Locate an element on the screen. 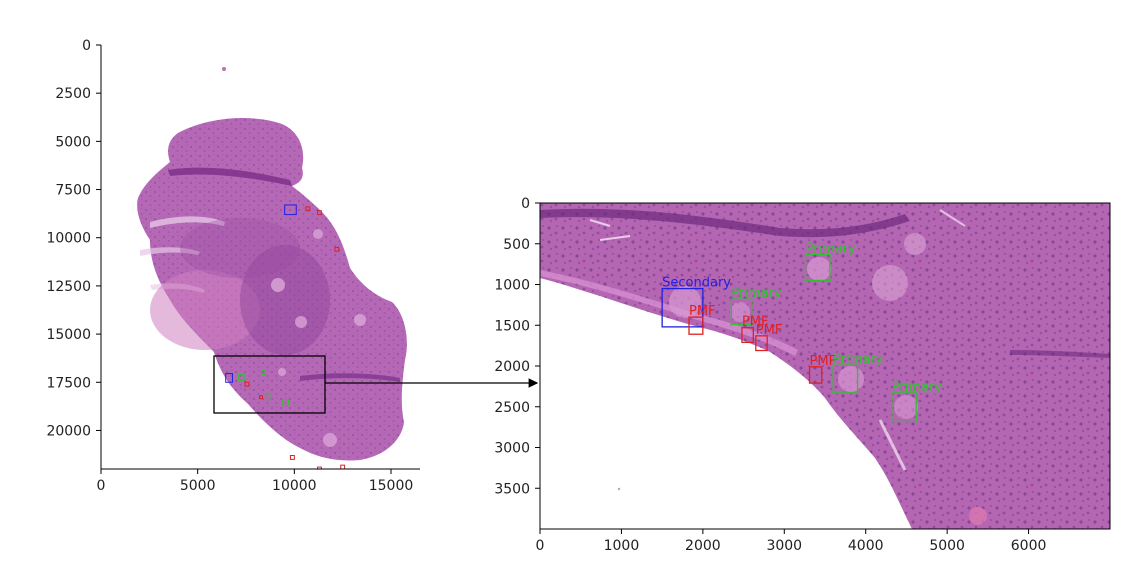  zoom-x-tick-label: 0 is located at coordinates (540, 546).